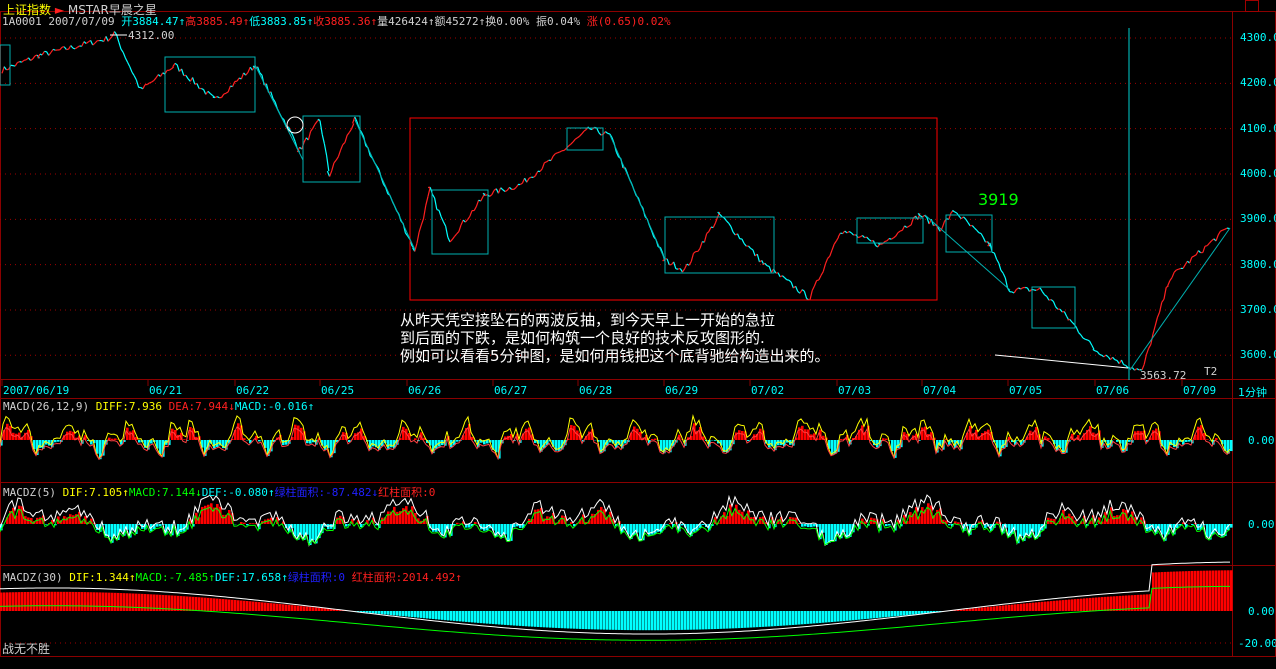 This screenshot has height=669, width=1276. What do you see at coordinates (59, 10) in the screenshot?
I see `triangle-icon: ►` at bounding box center [59, 10].